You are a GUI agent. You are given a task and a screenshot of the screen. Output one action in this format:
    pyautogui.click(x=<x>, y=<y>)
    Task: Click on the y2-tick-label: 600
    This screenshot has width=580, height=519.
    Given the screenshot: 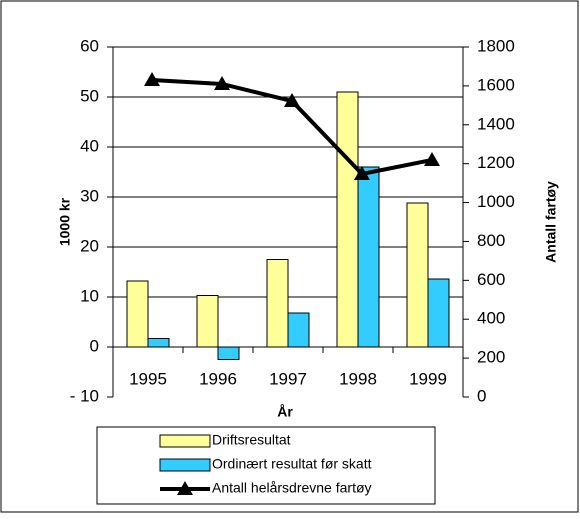 What is the action you would take?
    pyautogui.click(x=491, y=279)
    